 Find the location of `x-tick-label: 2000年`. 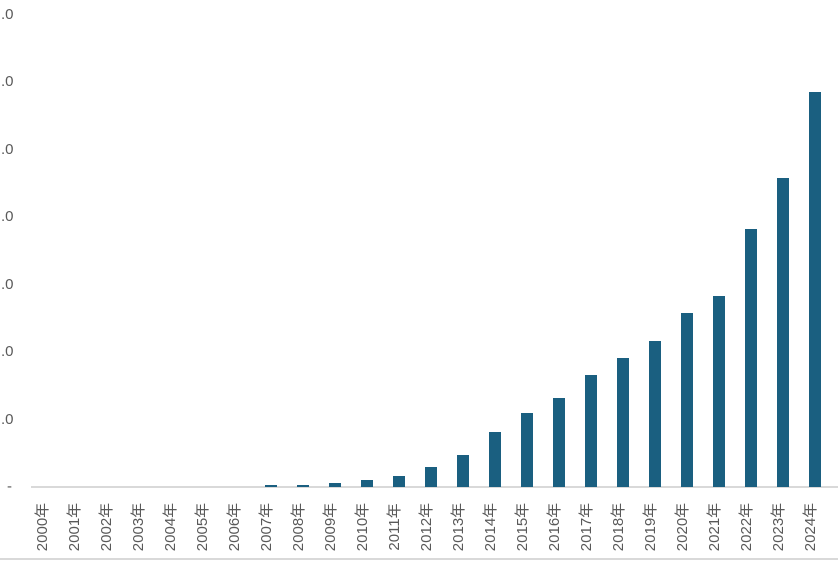

x-tick-label: 2000年 is located at coordinates (42, 527).